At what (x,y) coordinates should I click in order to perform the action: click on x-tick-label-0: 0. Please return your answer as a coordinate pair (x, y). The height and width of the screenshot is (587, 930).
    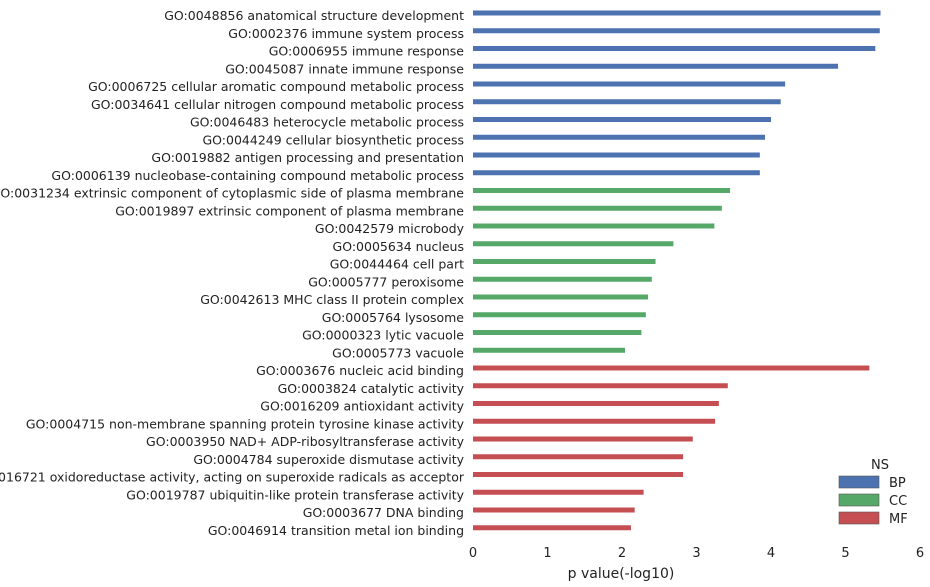
    Looking at the image, I should click on (473, 553).